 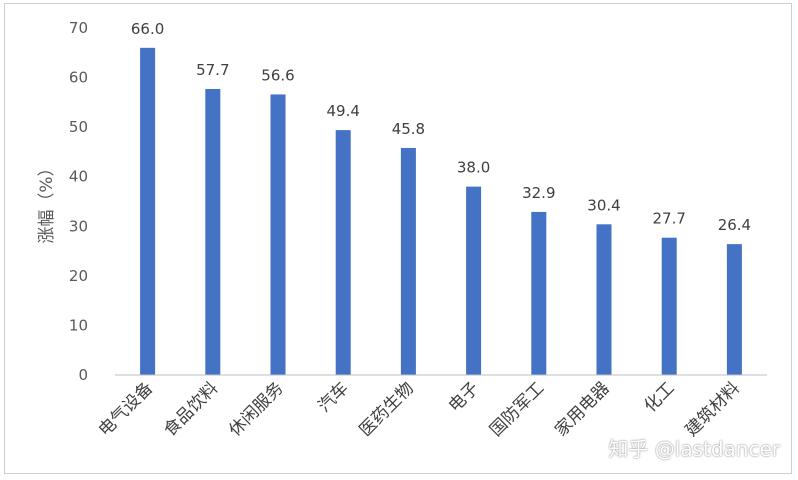 I want to click on x-tick-label: 建筑材料, so click(x=713, y=409).